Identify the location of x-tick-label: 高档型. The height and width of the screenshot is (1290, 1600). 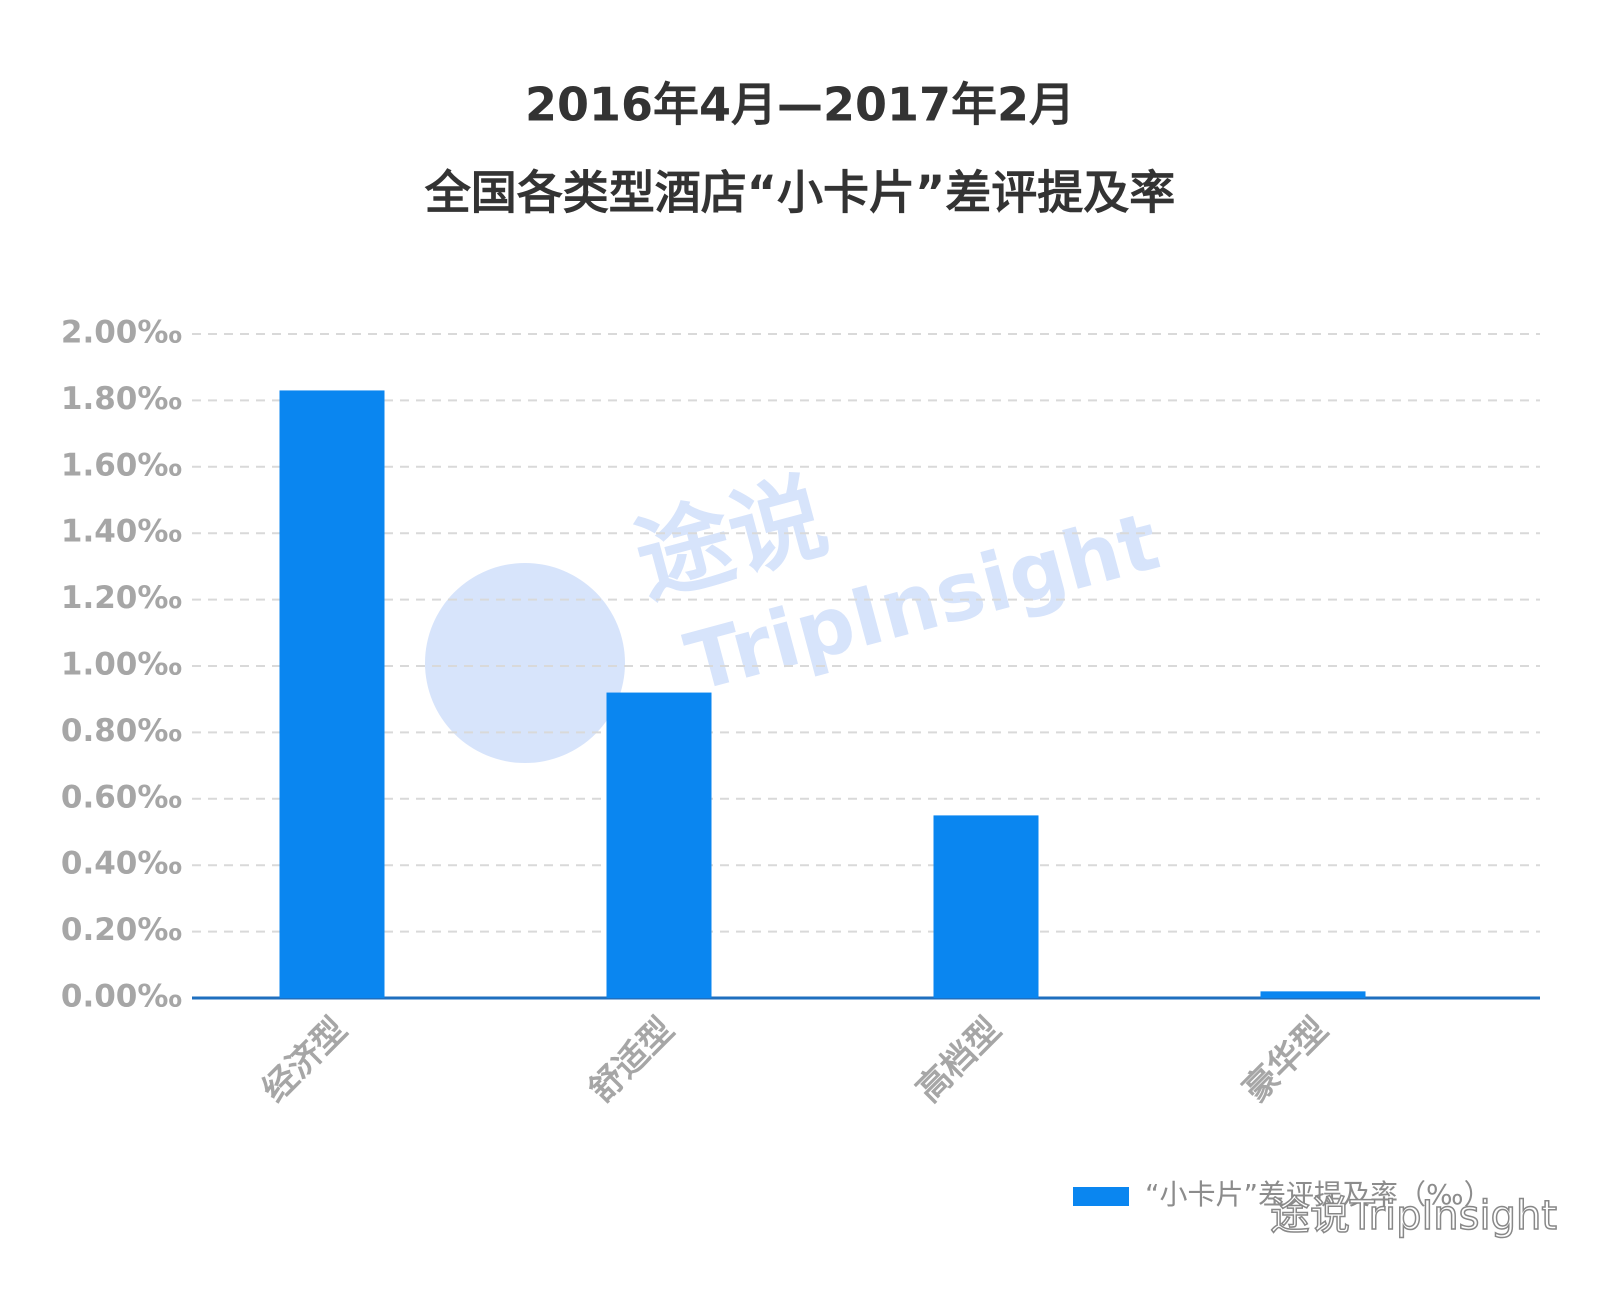
(959, 1060).